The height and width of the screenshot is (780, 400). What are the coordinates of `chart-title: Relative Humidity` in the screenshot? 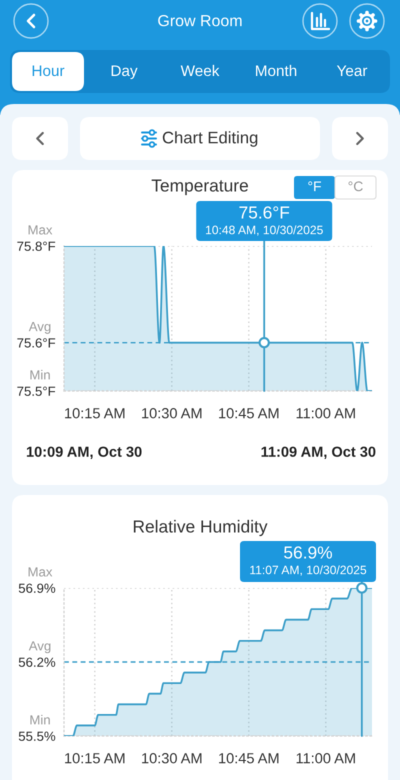 It's located at (201, 528).